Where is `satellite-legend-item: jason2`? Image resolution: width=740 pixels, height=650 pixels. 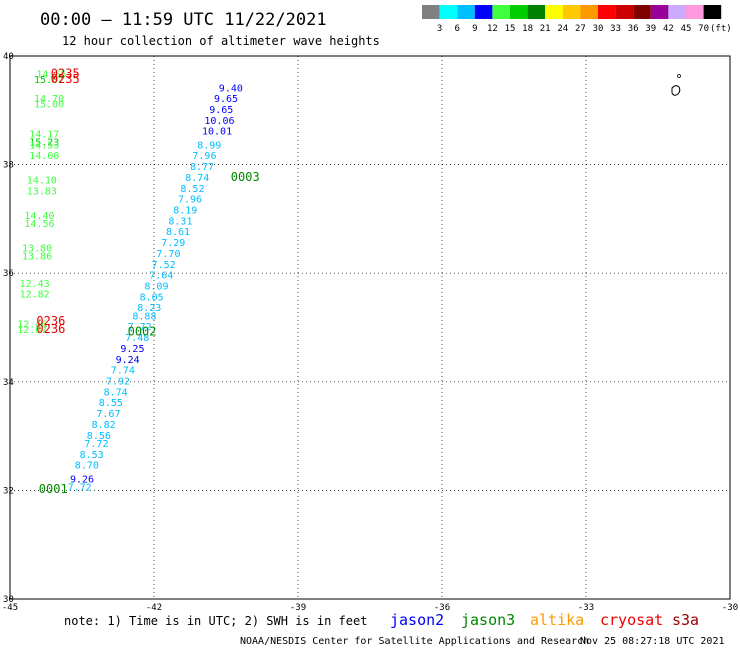
satellite-legend-item: jason2 is located at coordinates (417, 620).